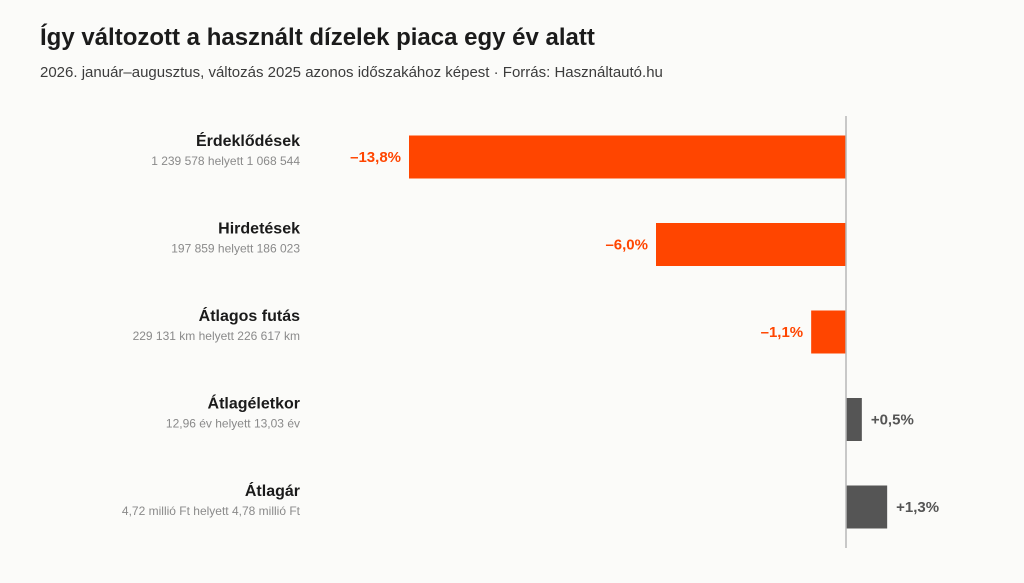  Describe the element at coordinates (216, 336) in the screenshot. I see `category-detail: 229 131 km helyett 226 617 km` at that location.